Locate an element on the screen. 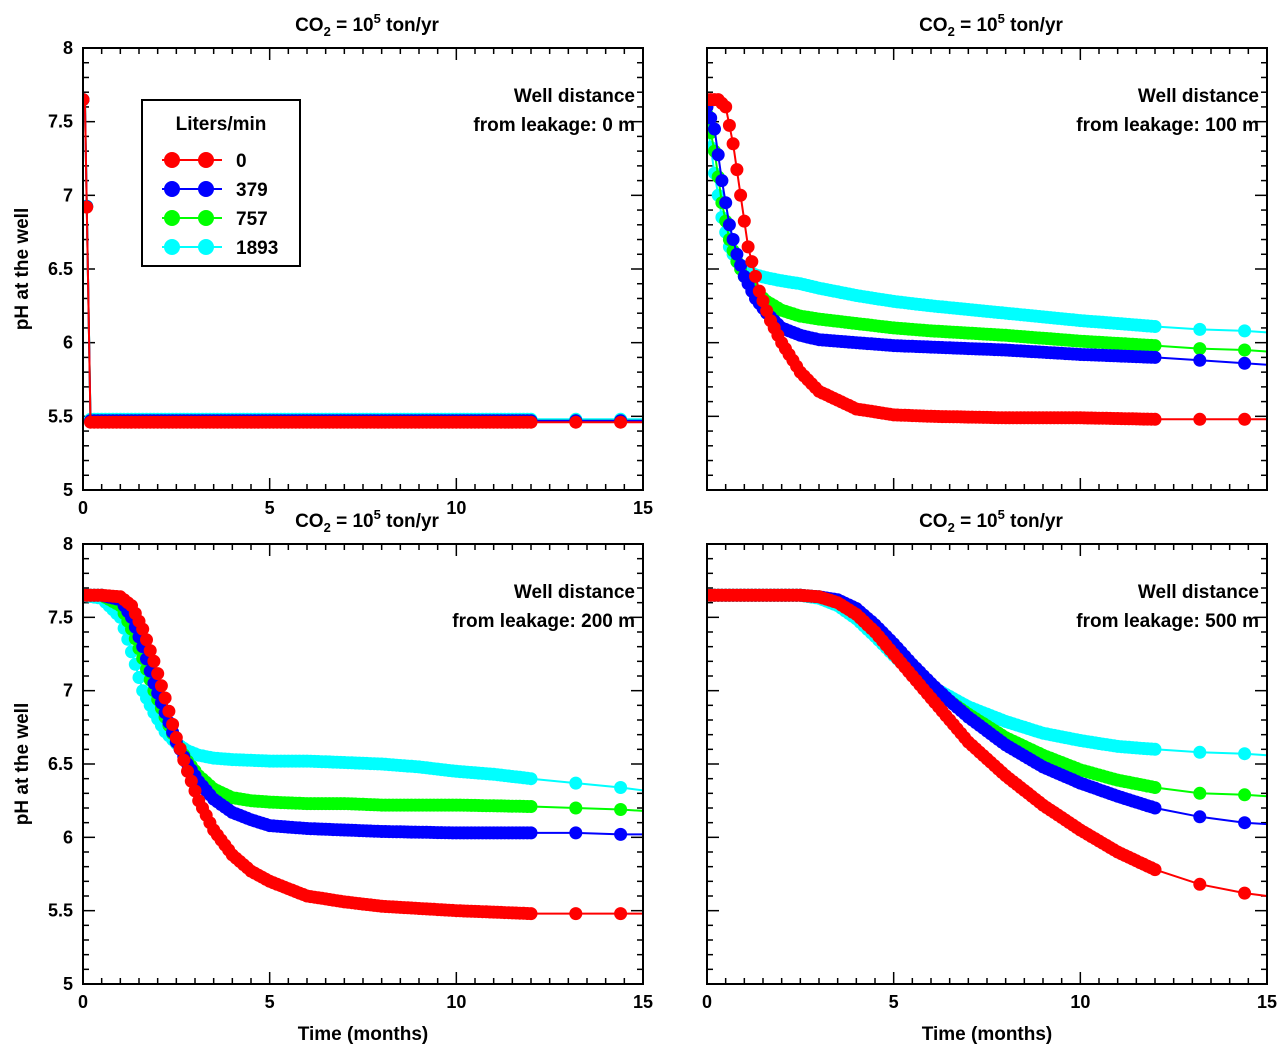 This screenshot has height=1049, width=1279. legend-label: 757 is located at coordinates (252, 219).